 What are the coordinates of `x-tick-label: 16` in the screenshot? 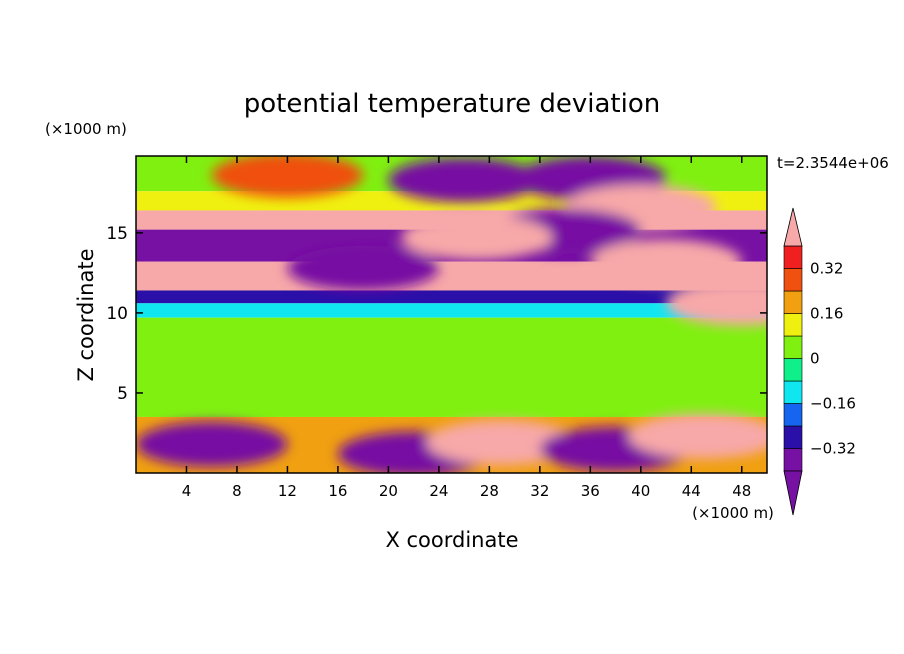 It's located at (337, 491).